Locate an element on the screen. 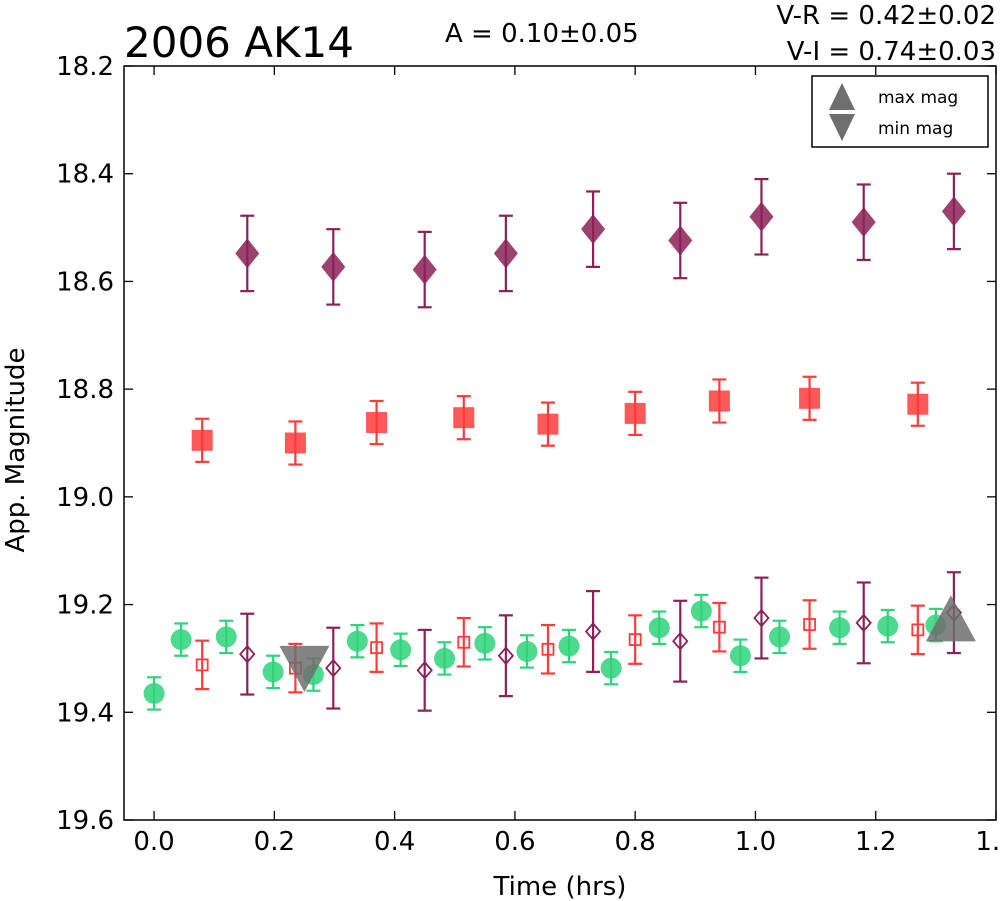 Image resolution: width=1000 pixels, height=901 pixels. x-tick-label: 0.6 is located at coordinates (514, 842).